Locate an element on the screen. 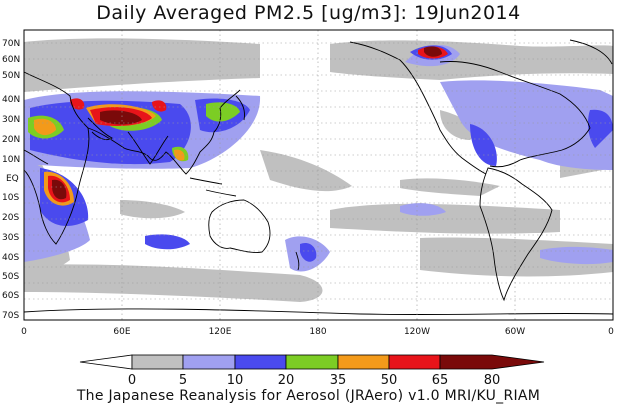  lat-label: EQ is located at coordinates (12, 179).